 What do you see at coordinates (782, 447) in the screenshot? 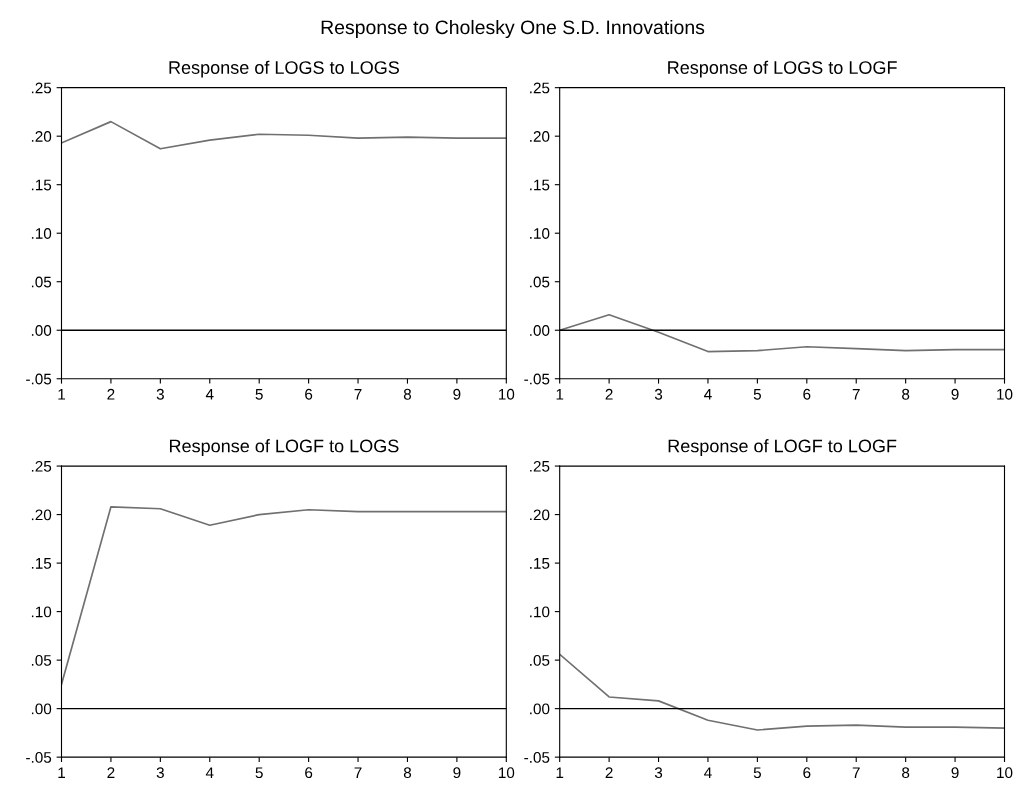
I see `chart-title: Response of LOGF to LOGF` at bounding box center [782, 447].